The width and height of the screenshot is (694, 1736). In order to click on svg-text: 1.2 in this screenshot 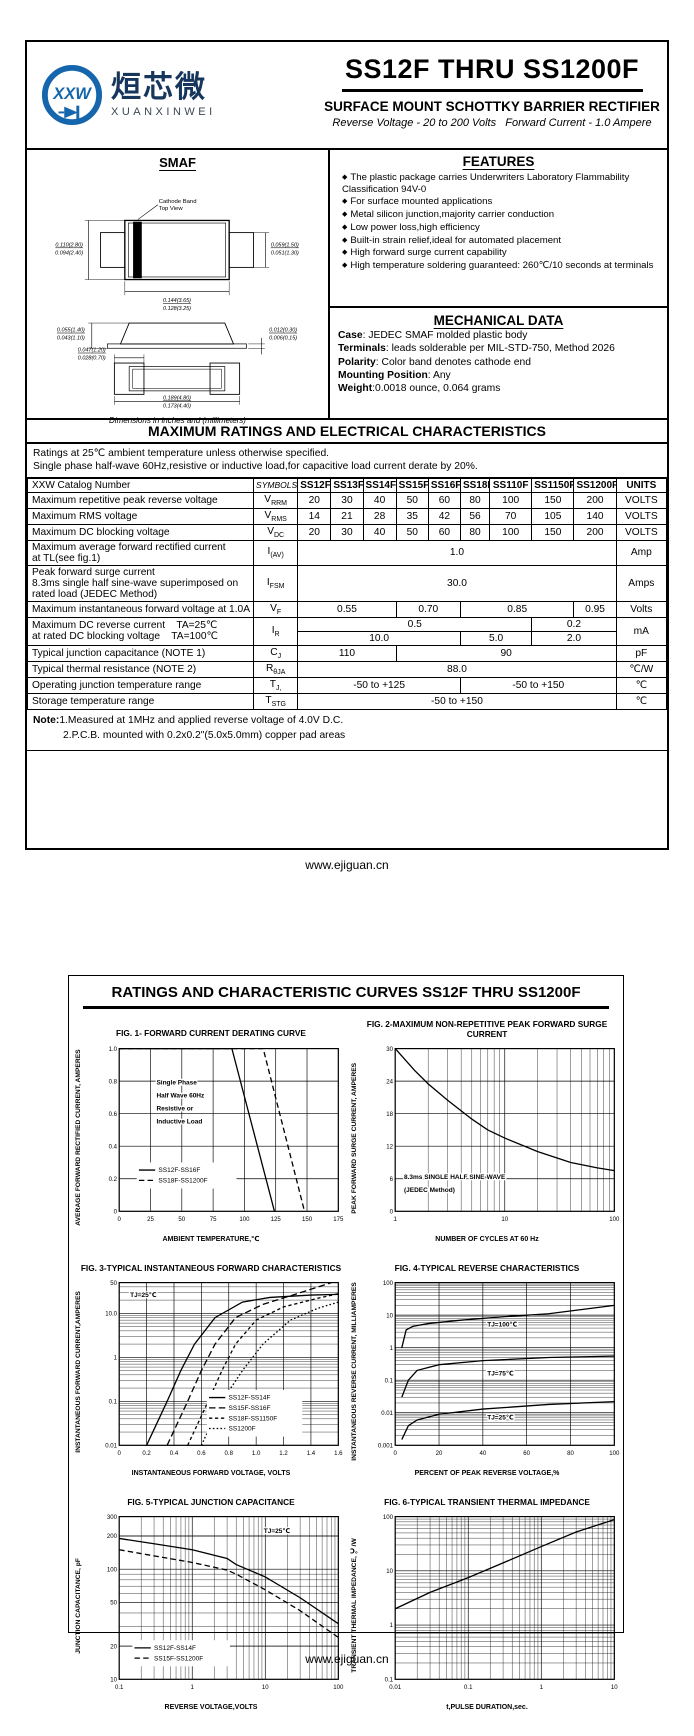, I will do `click(283, 1454)`.